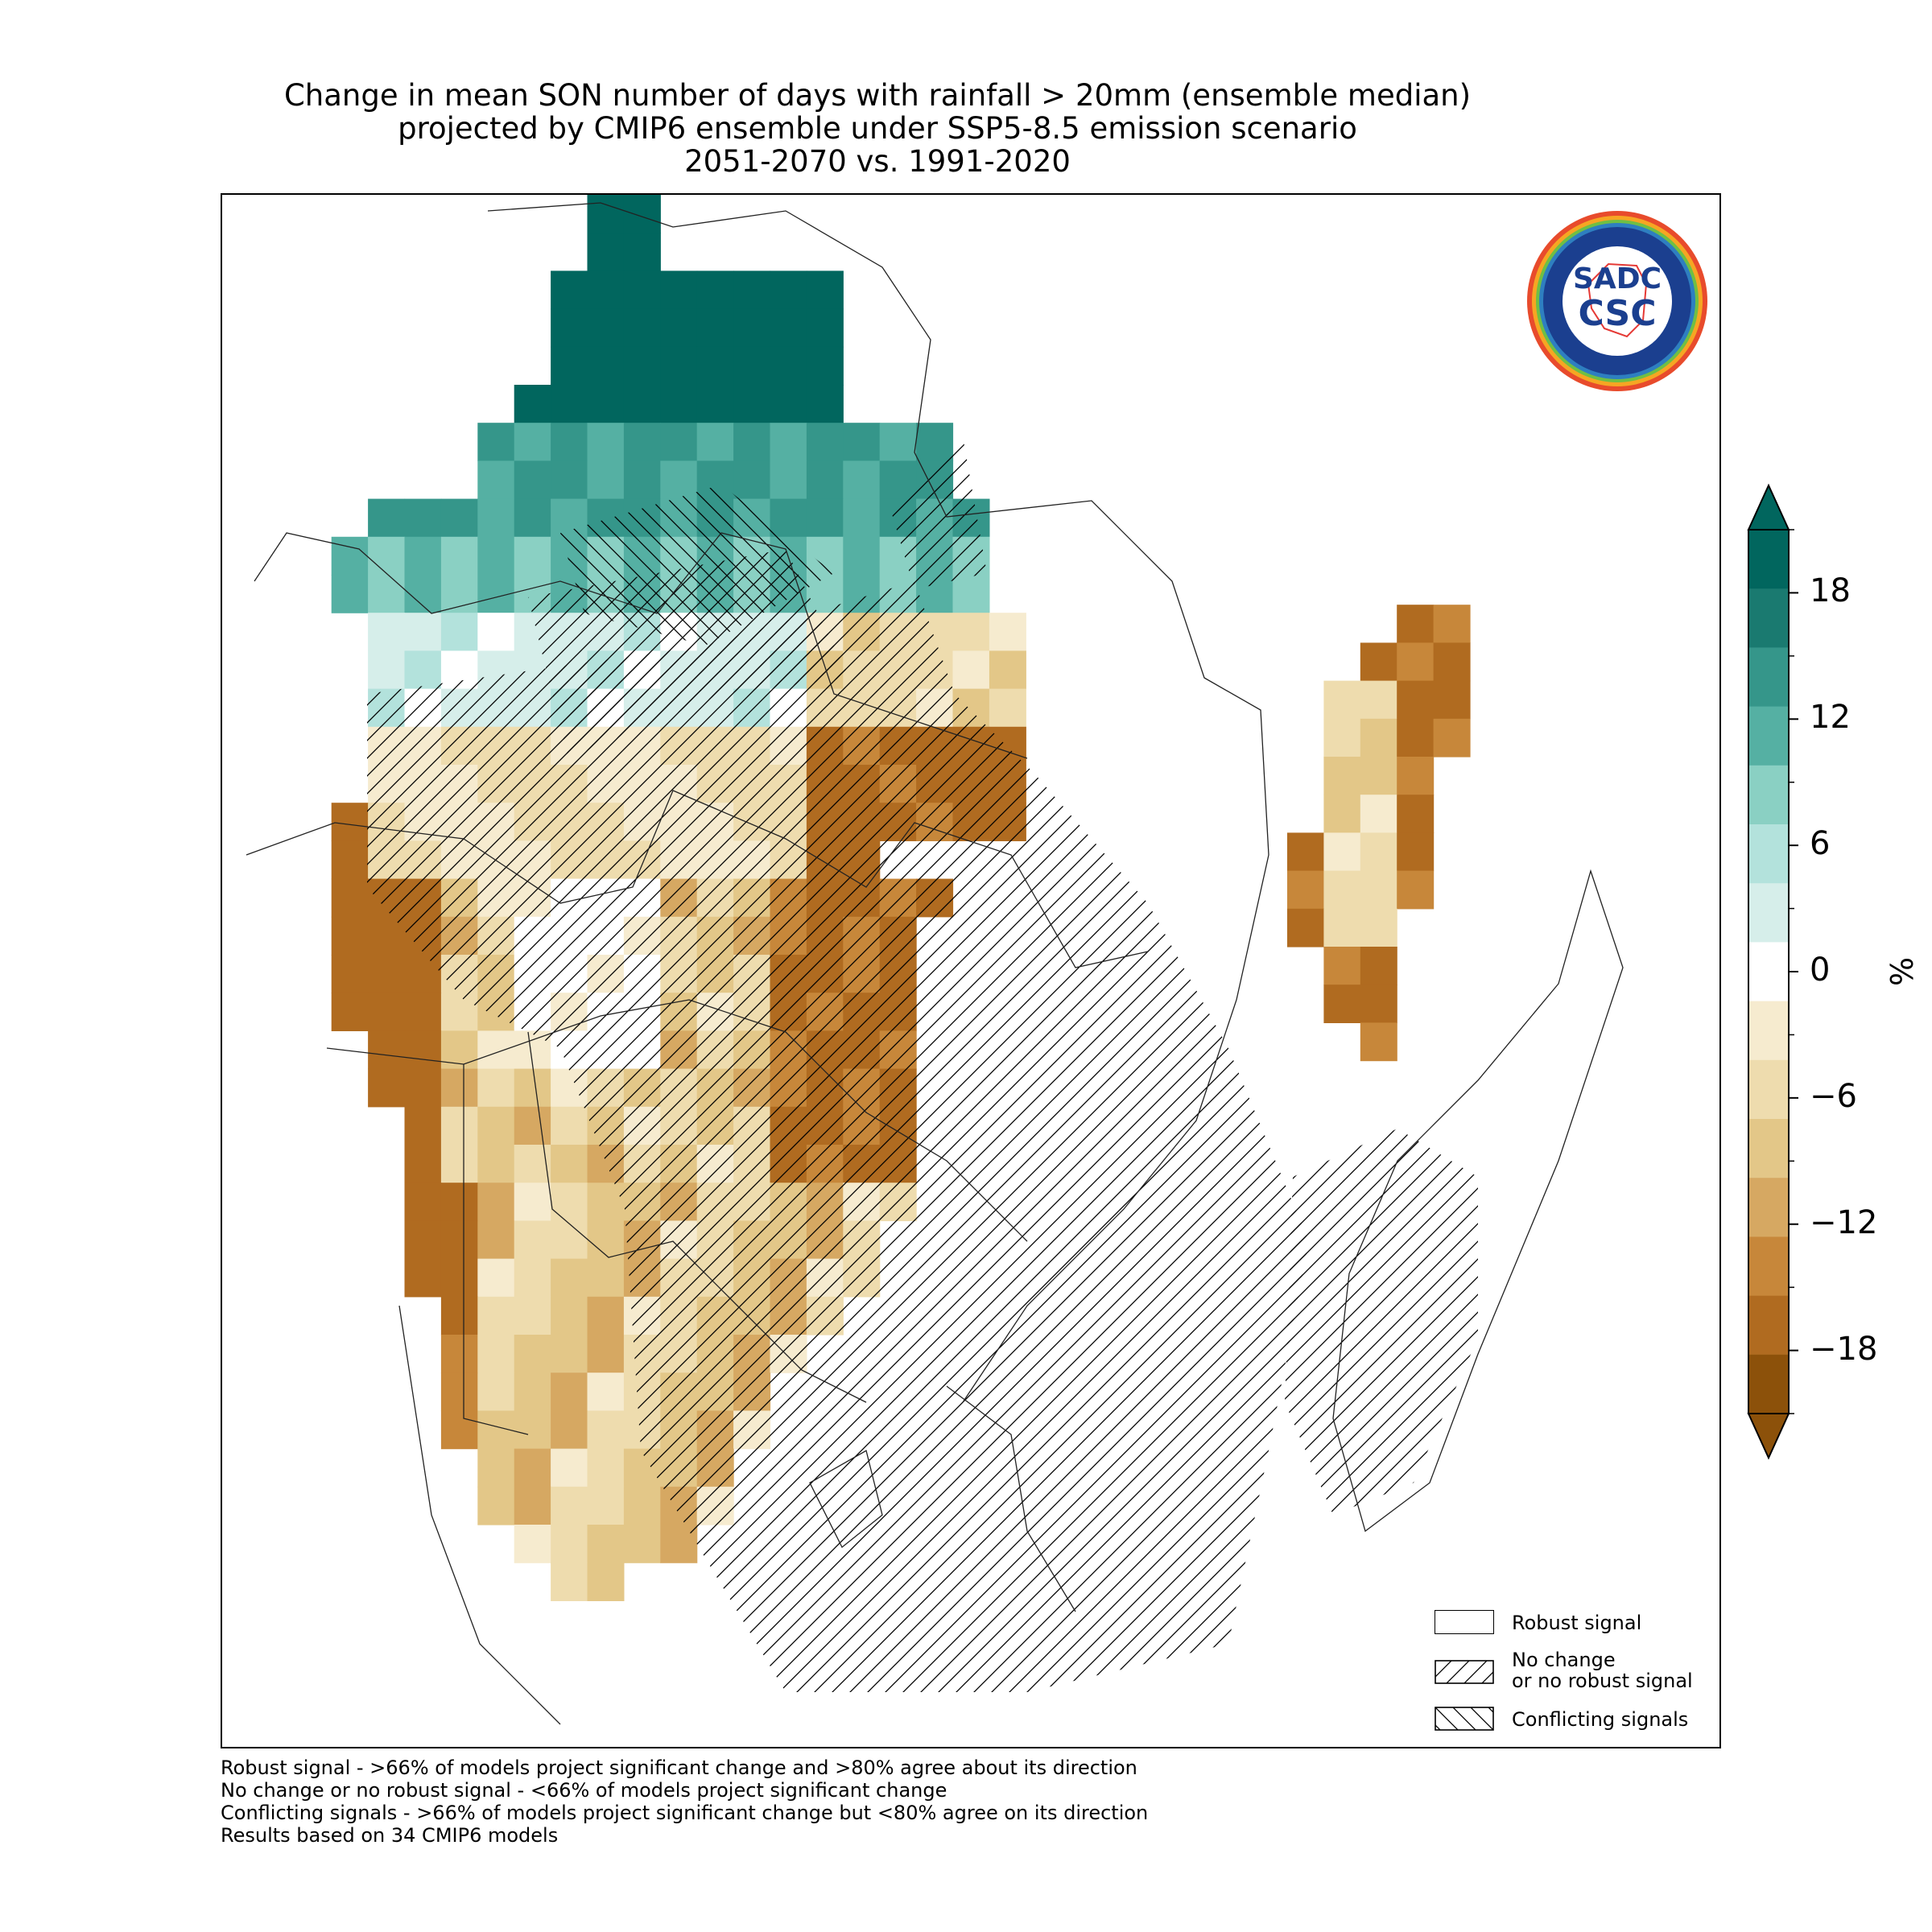  What do you see at coordinates (1844, 1222) in the screenshot?
I see `colorbar-tick-label: −12` at bounding box center [1844, 1222].